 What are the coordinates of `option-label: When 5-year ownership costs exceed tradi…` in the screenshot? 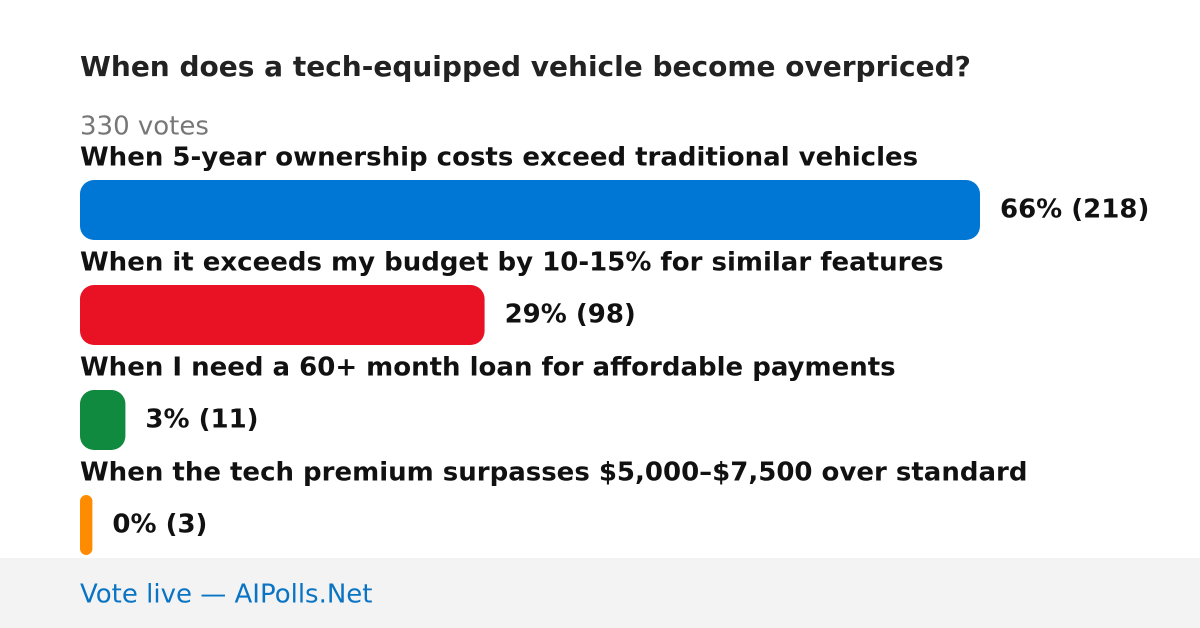 It's located at (499, 158).